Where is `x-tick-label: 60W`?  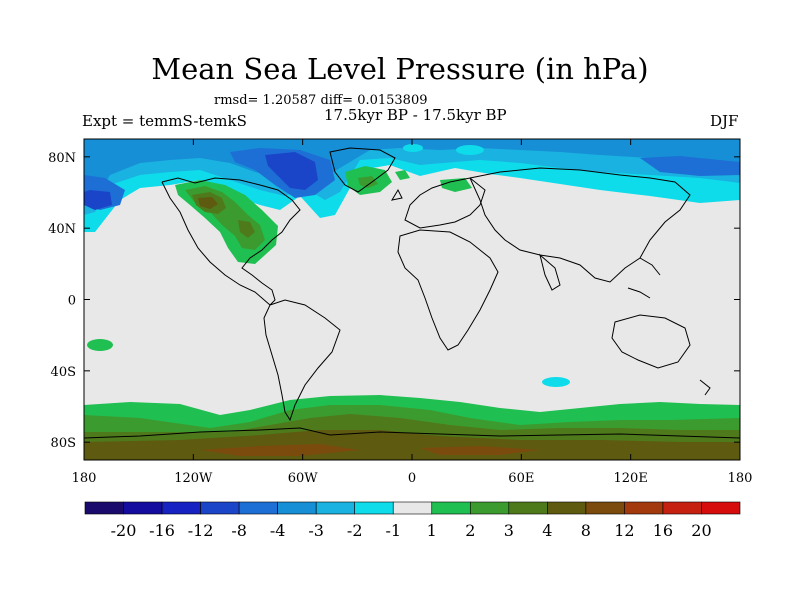 x-tick-label: 60W is located at coordinates (303, 478).